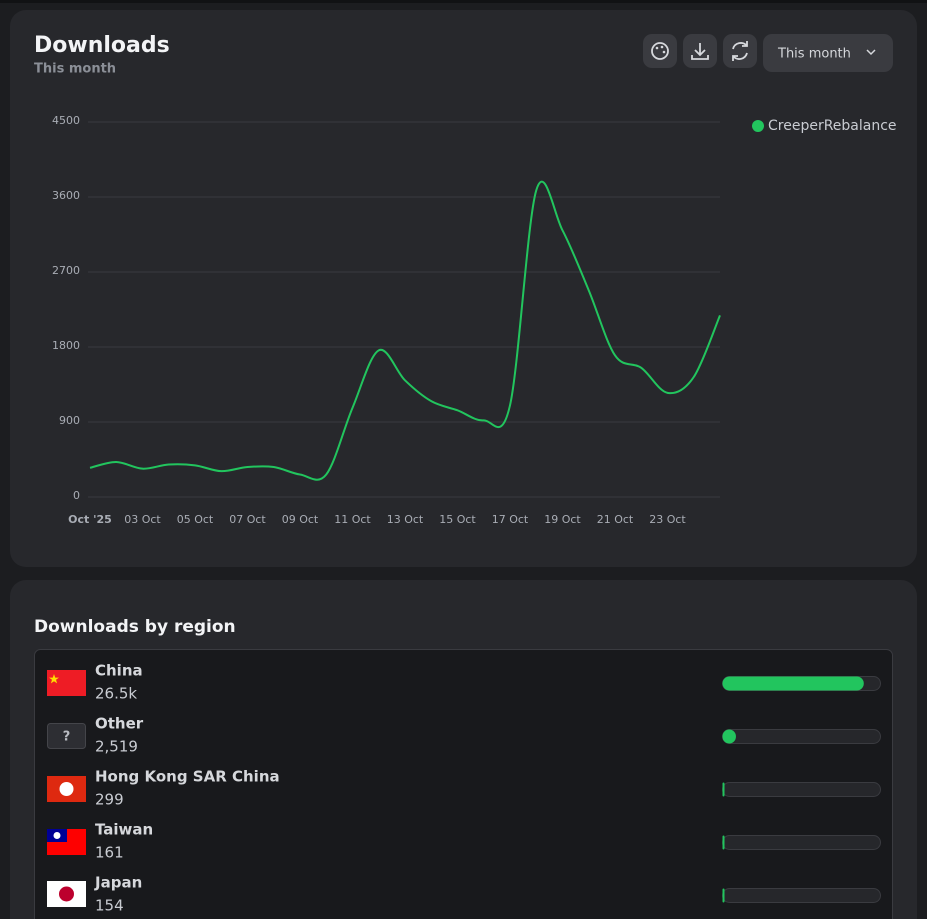 The width and height of the screenshot is (927, 919). Describe the element at coordinates (135, 627) in the screenshot. I see `region-title: Downloads by region` at that location.